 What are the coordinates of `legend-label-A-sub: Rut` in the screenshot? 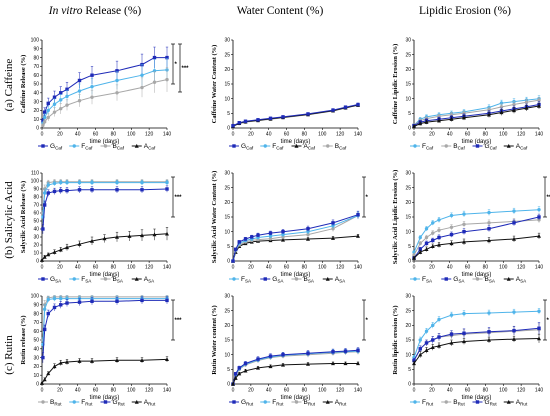 It's located at (343, 404).